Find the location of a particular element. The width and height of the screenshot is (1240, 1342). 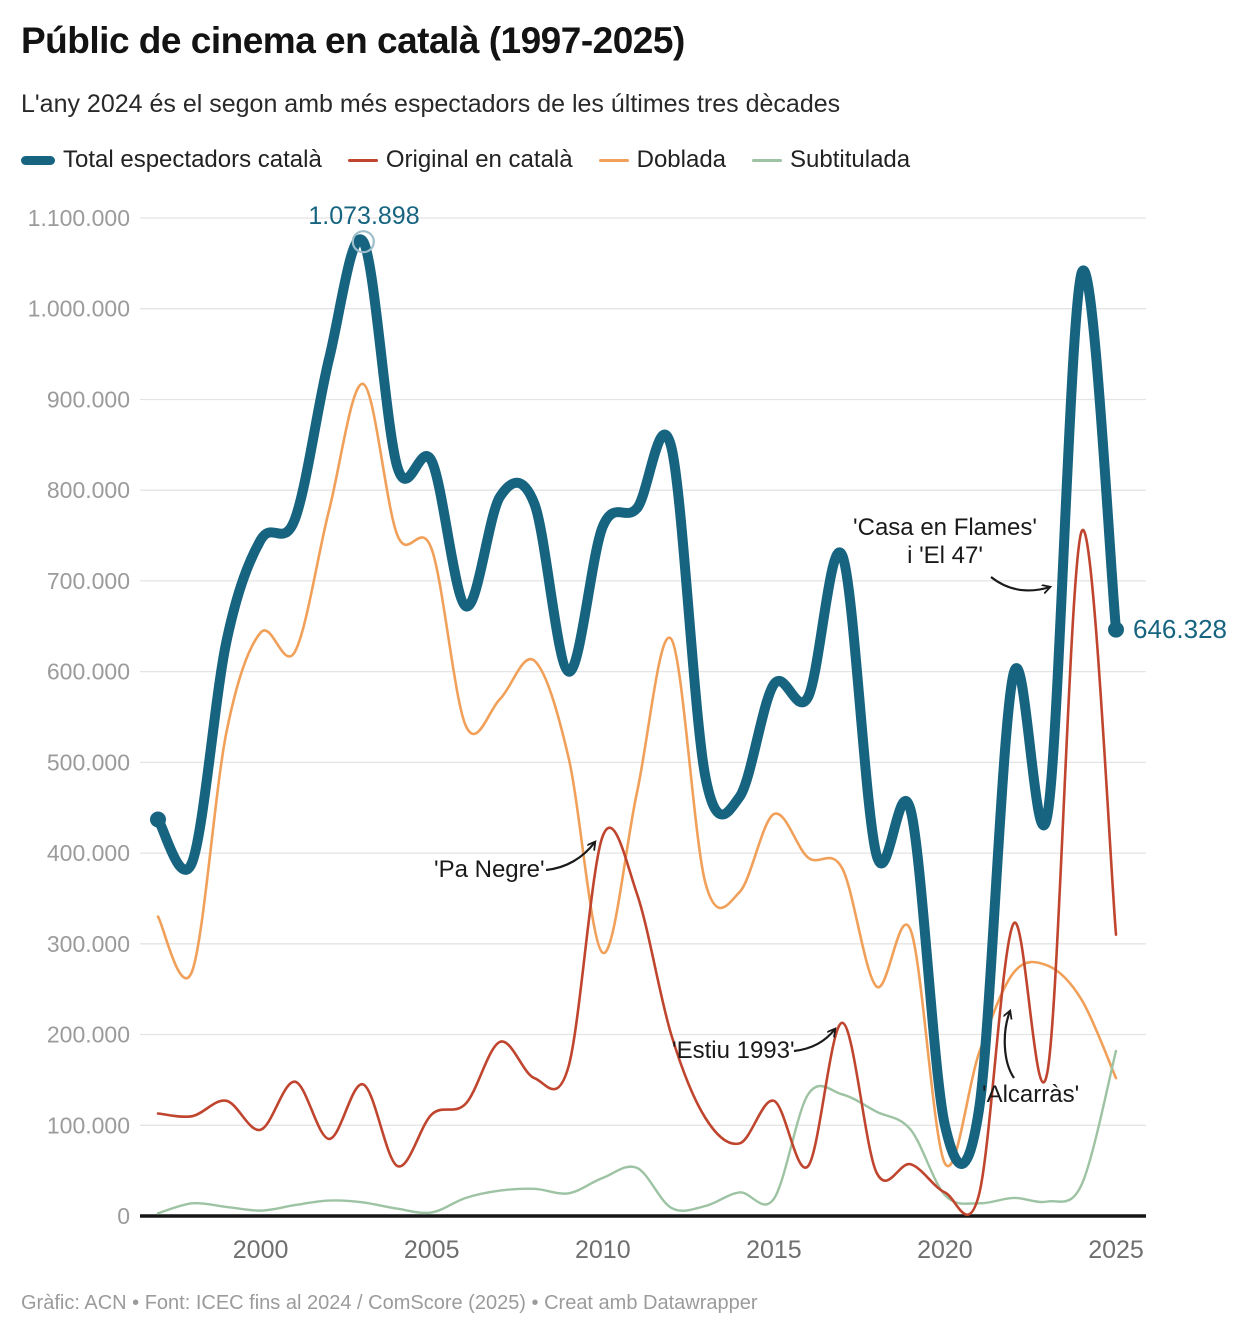

annotation-alcarras: 'Alcarràs' is located at coordinates (1031, 1094).